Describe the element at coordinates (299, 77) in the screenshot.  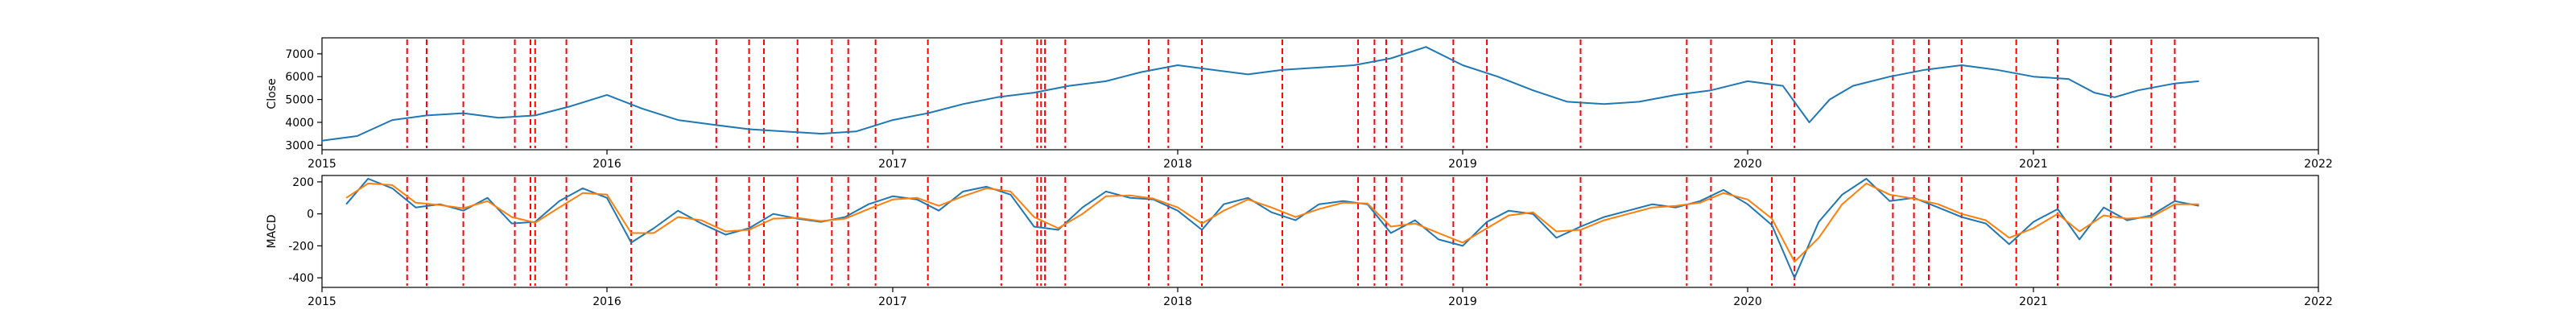
I see `close-y-tick-label: 6000` at that location.